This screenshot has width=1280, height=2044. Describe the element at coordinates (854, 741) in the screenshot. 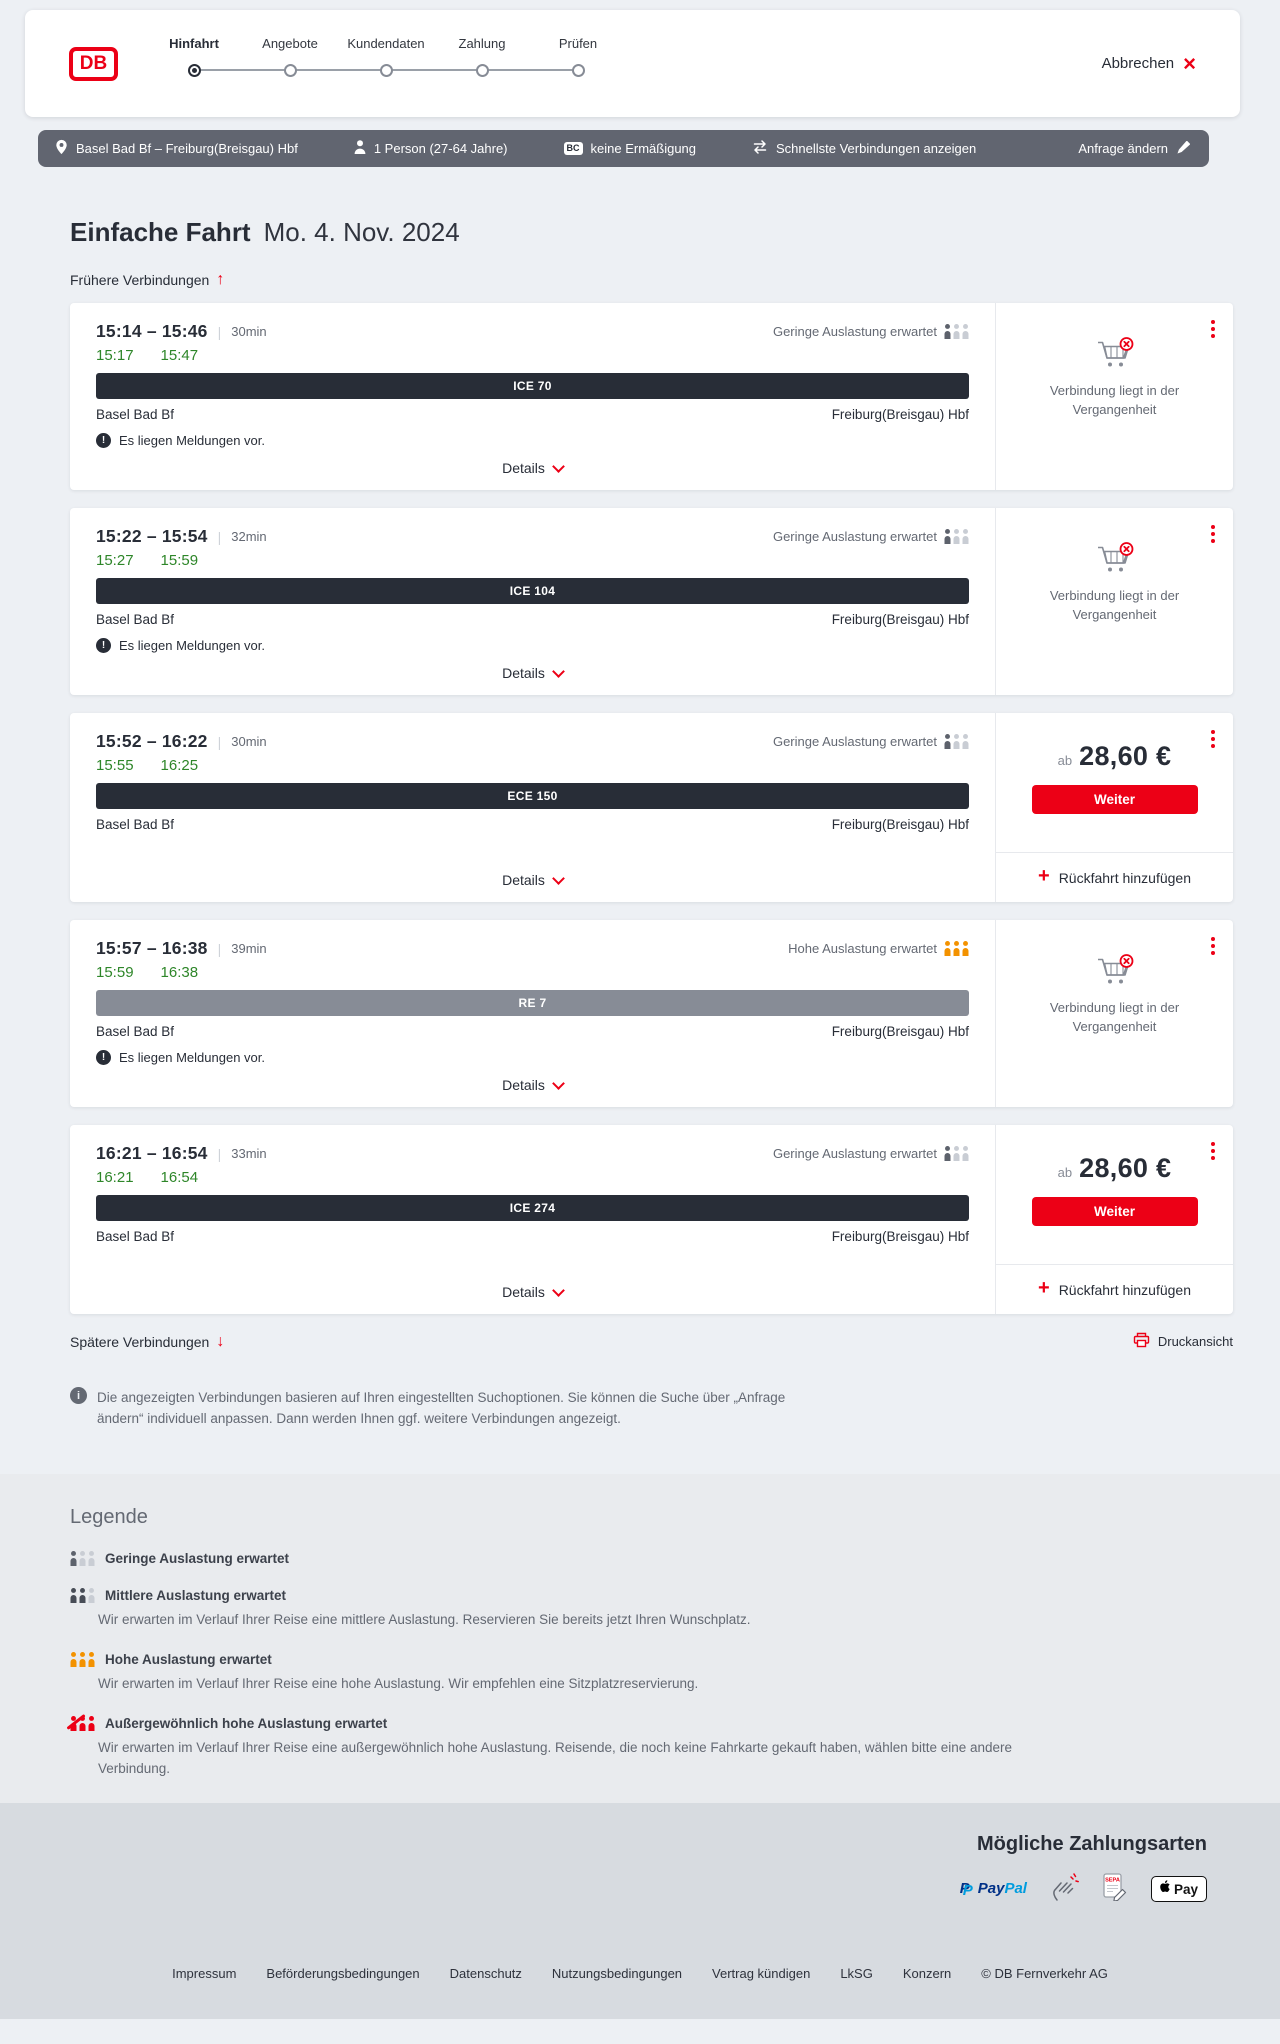

I see `occupancy-text: Geringe Auslastung erwartet` at that location.